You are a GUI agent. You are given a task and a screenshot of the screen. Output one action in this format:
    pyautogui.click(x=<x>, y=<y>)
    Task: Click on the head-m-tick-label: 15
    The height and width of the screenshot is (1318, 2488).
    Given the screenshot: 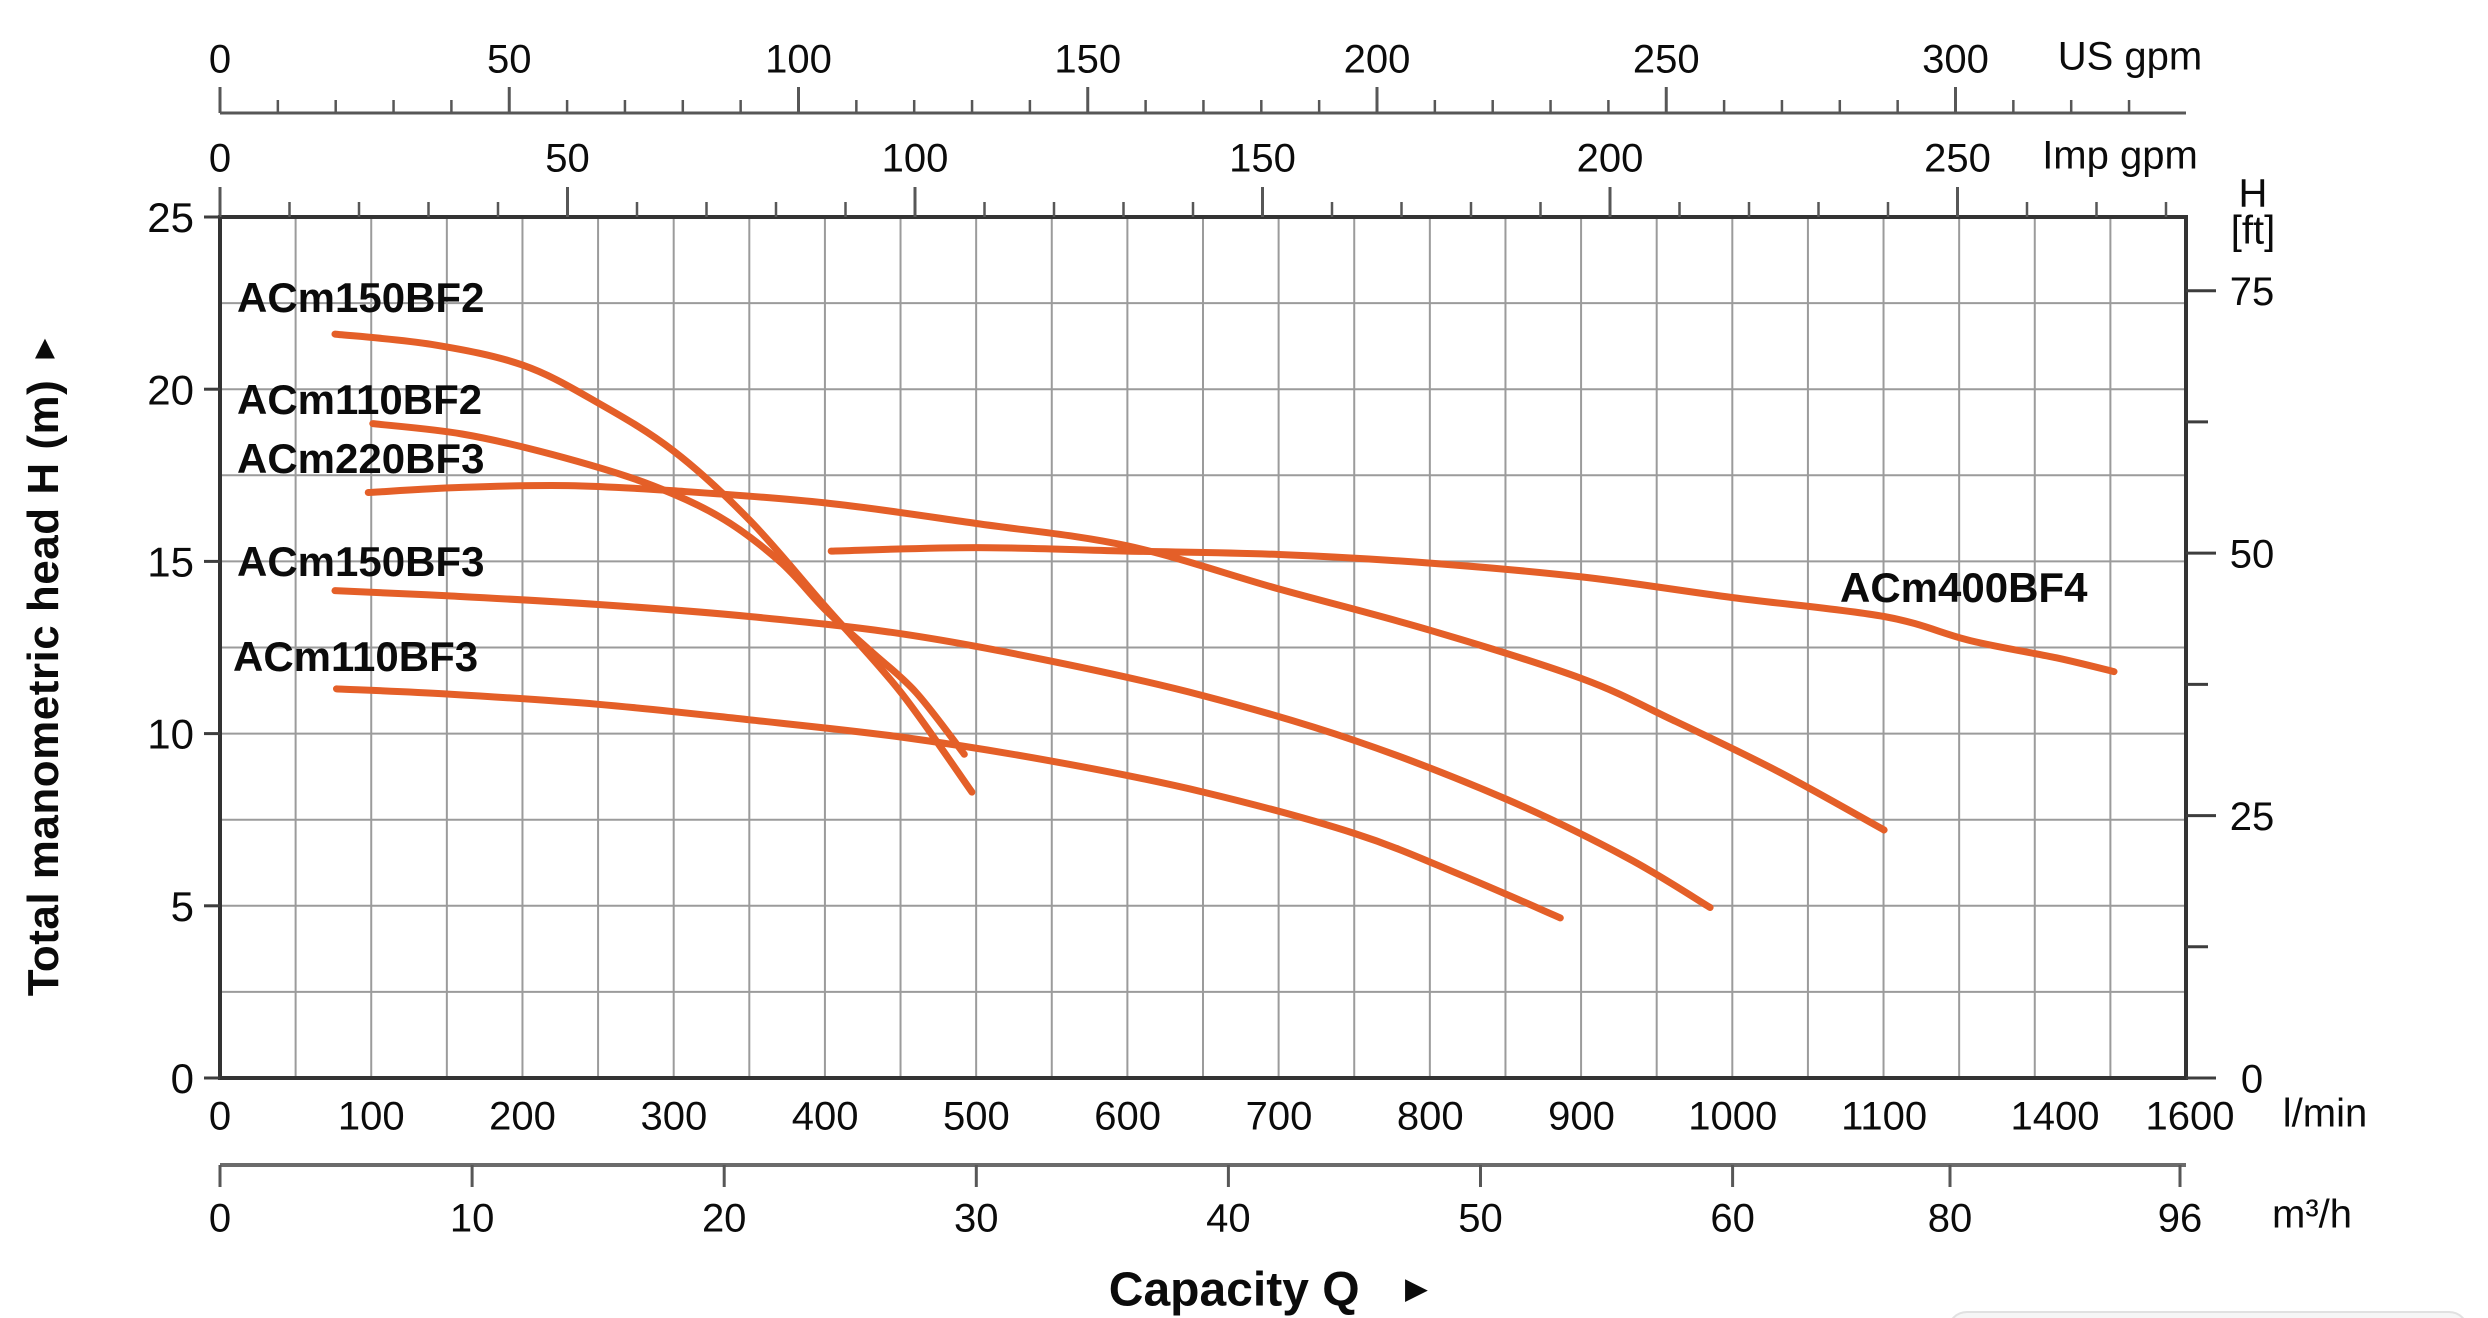 What is the action you would take?
    pyautogui.click(x=170, y=562)
    